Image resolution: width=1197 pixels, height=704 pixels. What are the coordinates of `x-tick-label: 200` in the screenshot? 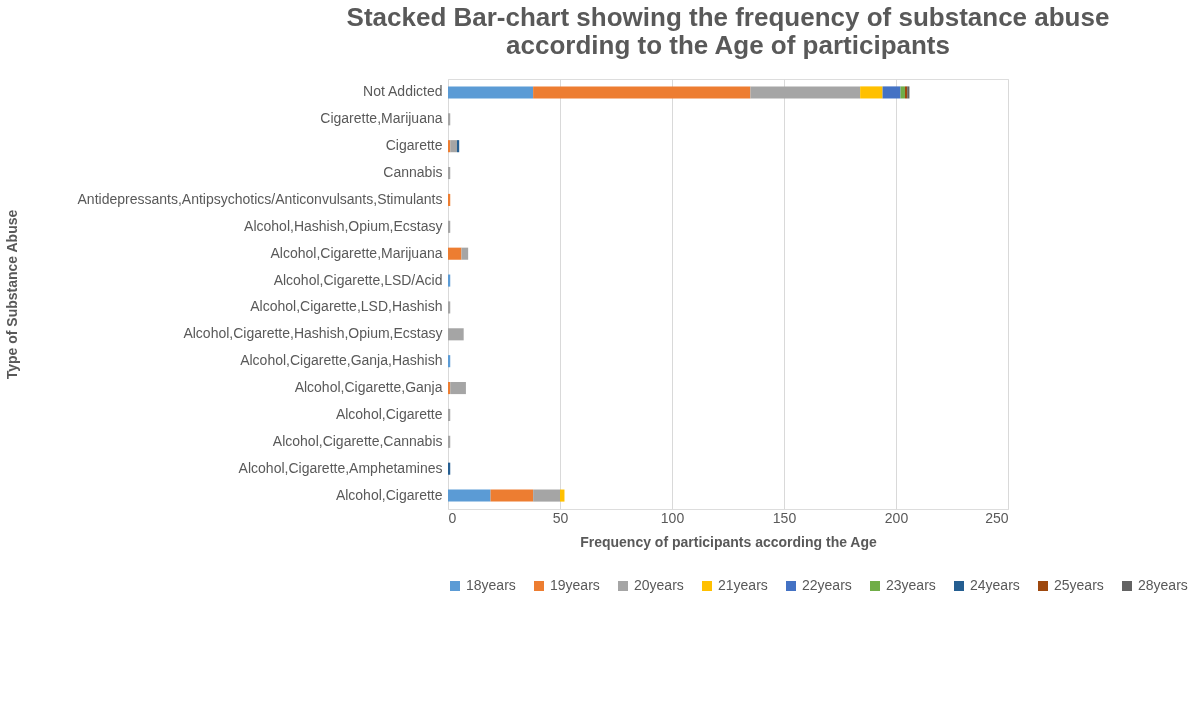 It's located at (896, 517).